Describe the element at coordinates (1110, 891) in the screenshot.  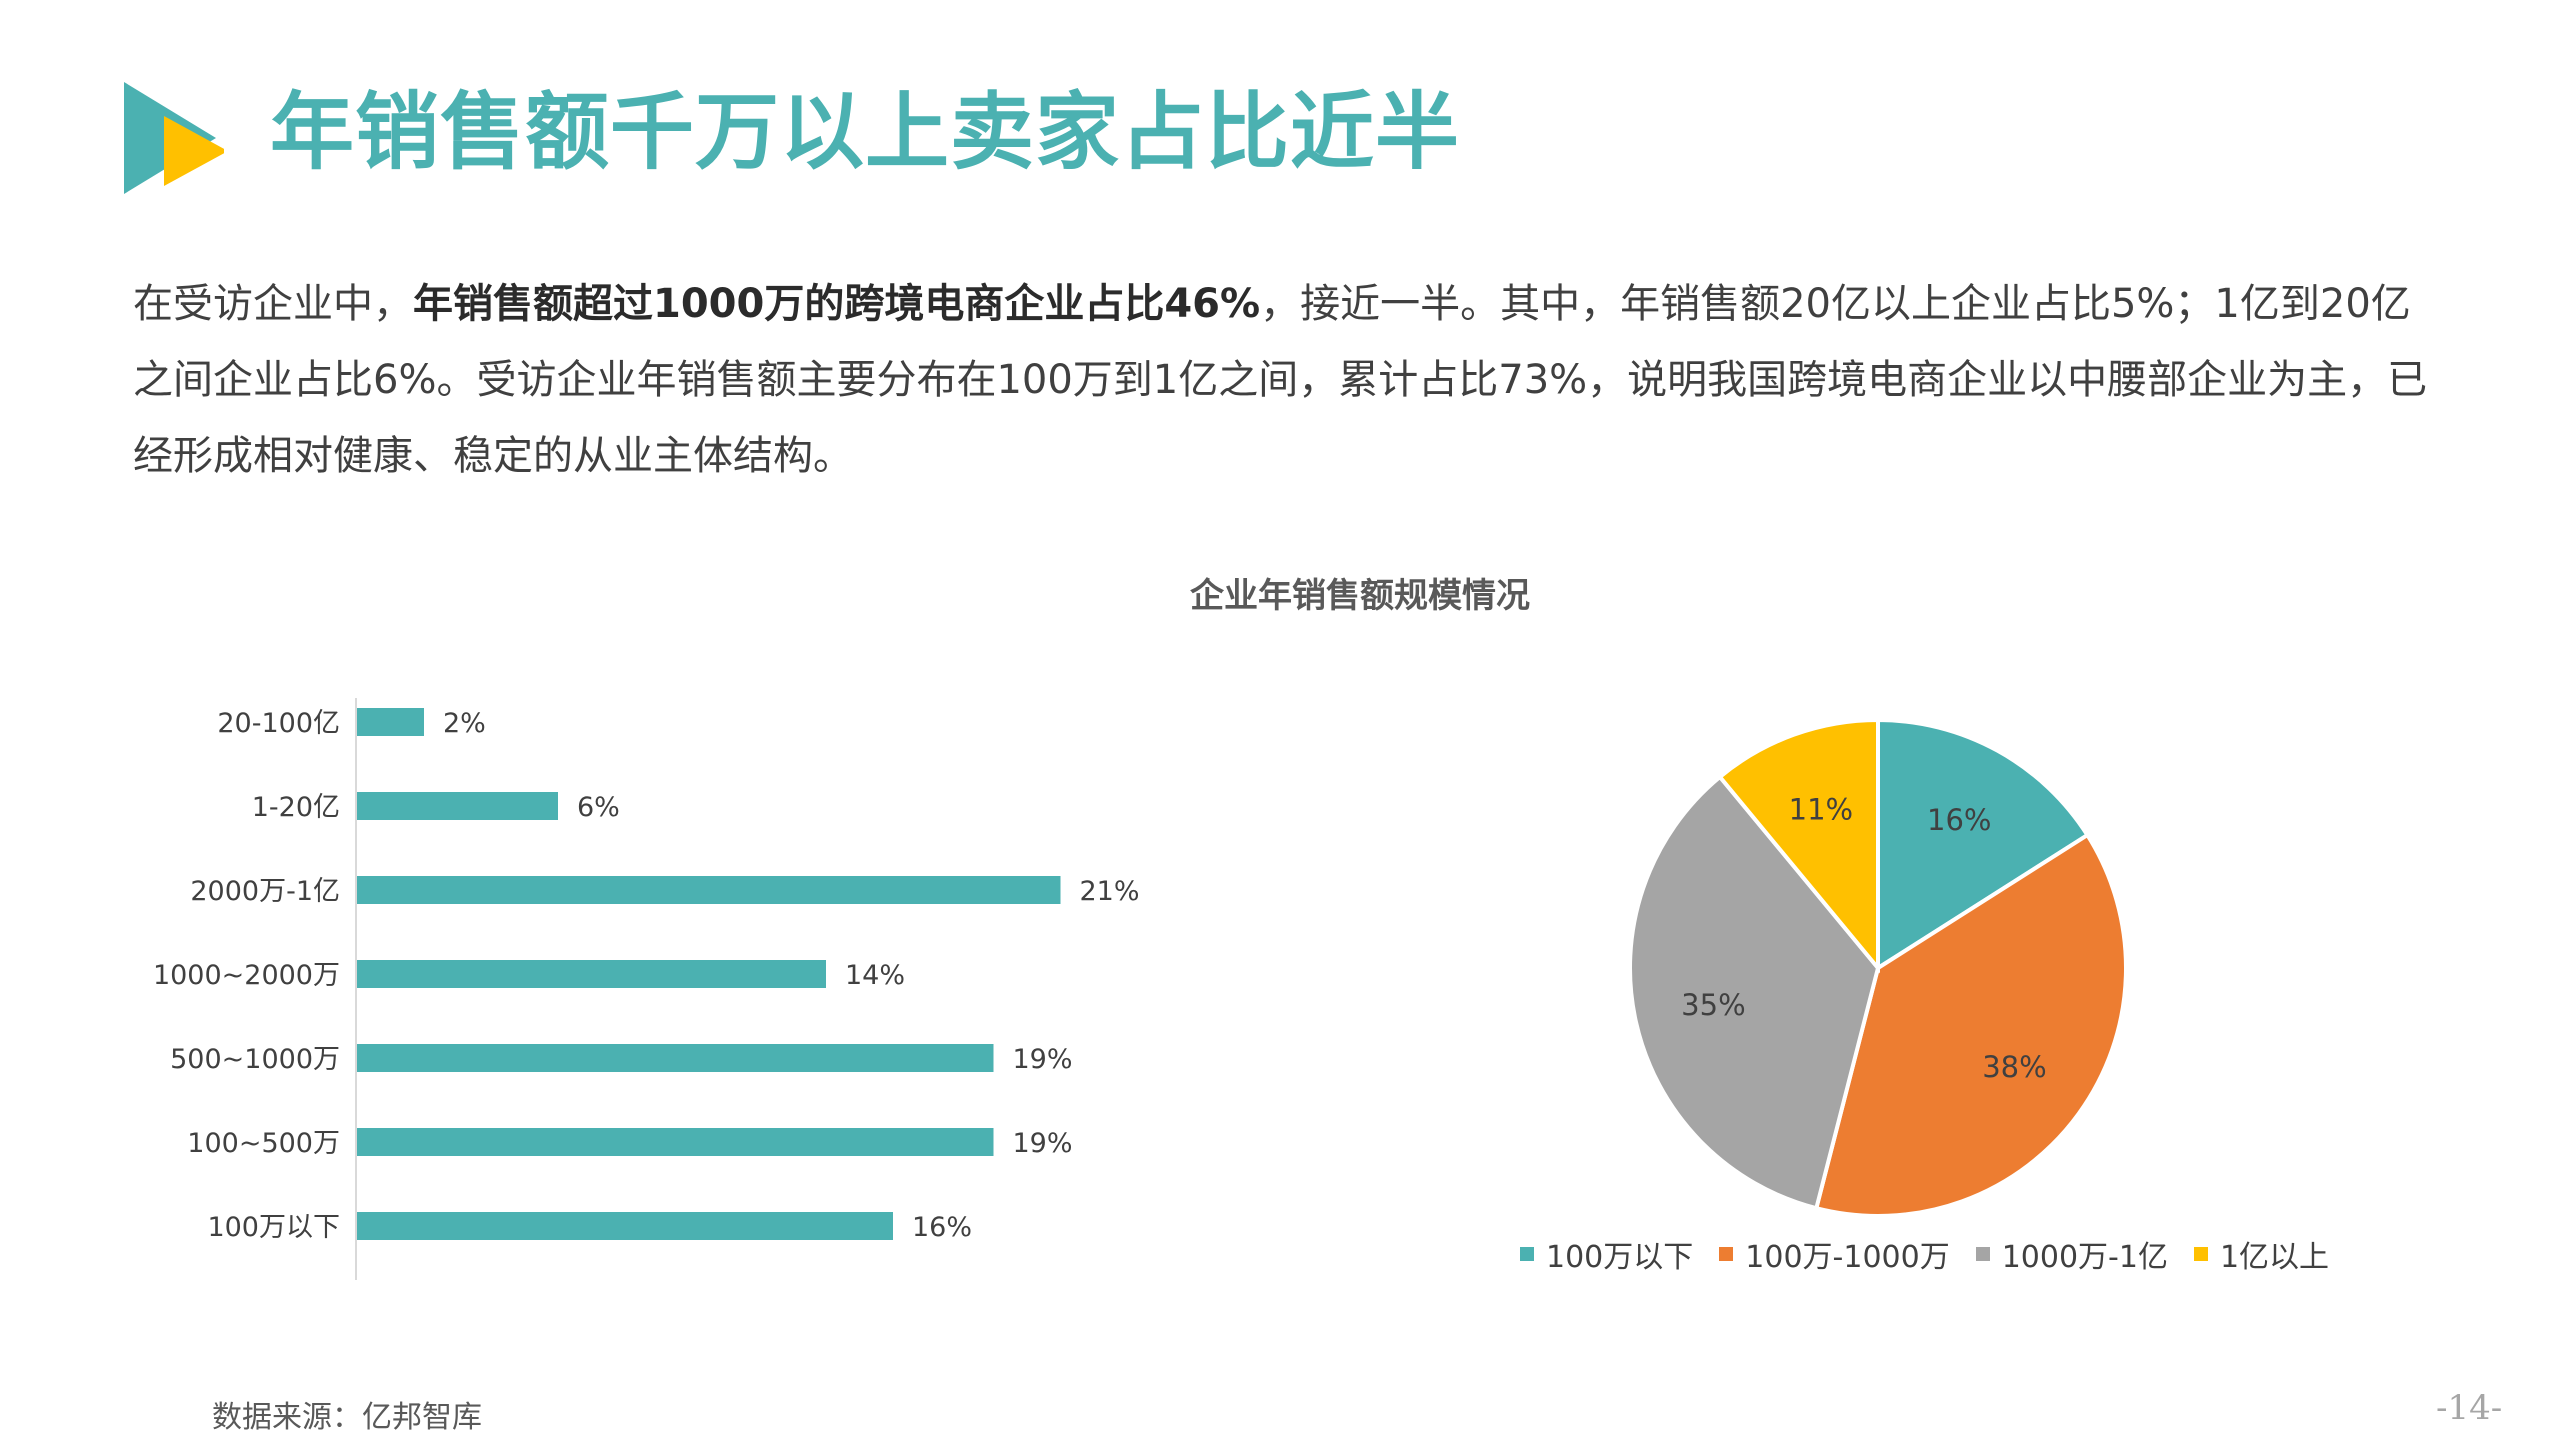
I see `bar-value-label: 21%` at that location.